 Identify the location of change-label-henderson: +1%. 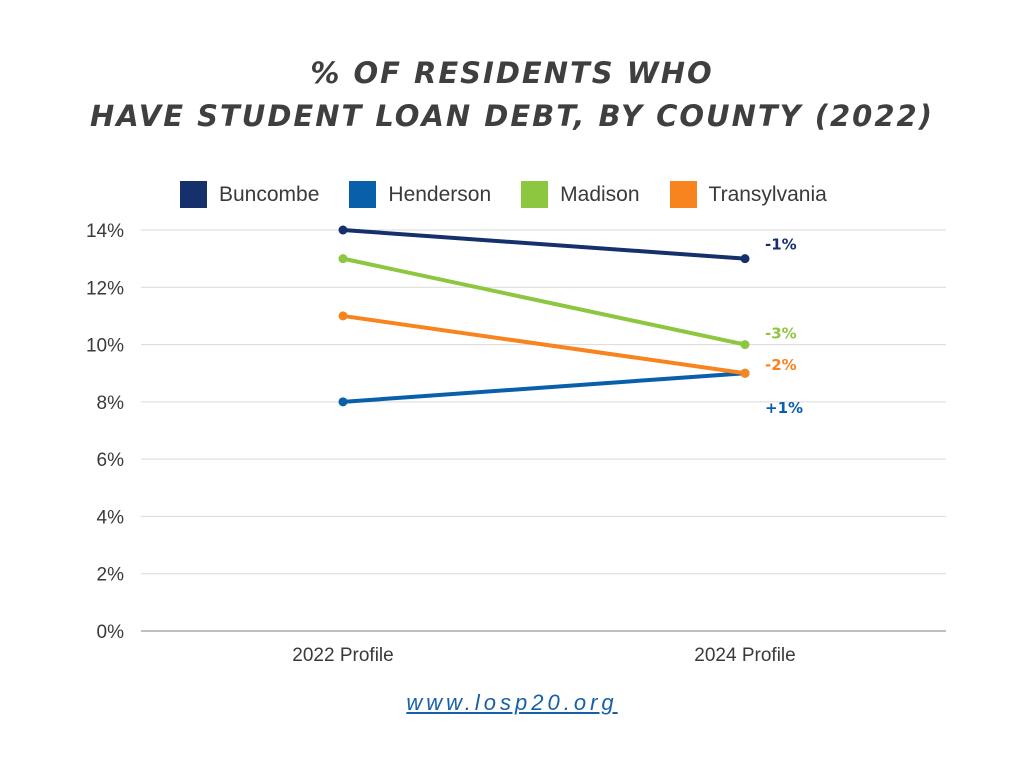
(784, 408).